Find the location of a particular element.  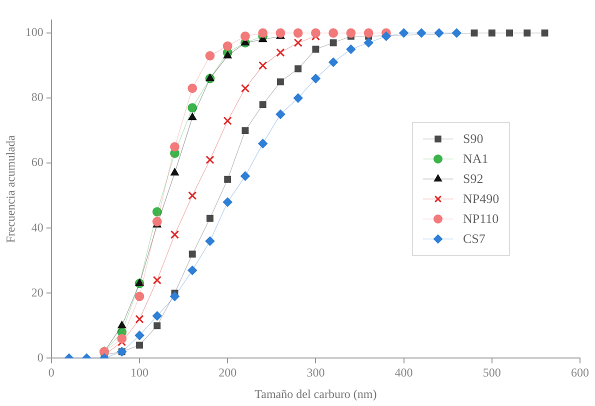

y-axis-title: Frecuencia acumulada is located at coordinates (10, 188).